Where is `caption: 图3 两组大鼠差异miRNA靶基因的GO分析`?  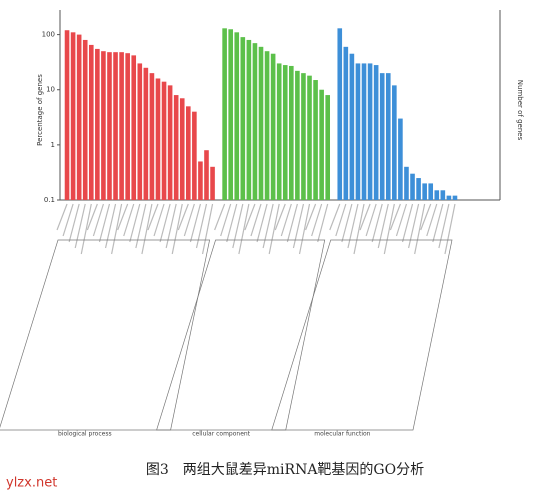 caption: 图3 两组大鼠差异miRNA靶基因的GO分析 is located at coordinates (285, 469).